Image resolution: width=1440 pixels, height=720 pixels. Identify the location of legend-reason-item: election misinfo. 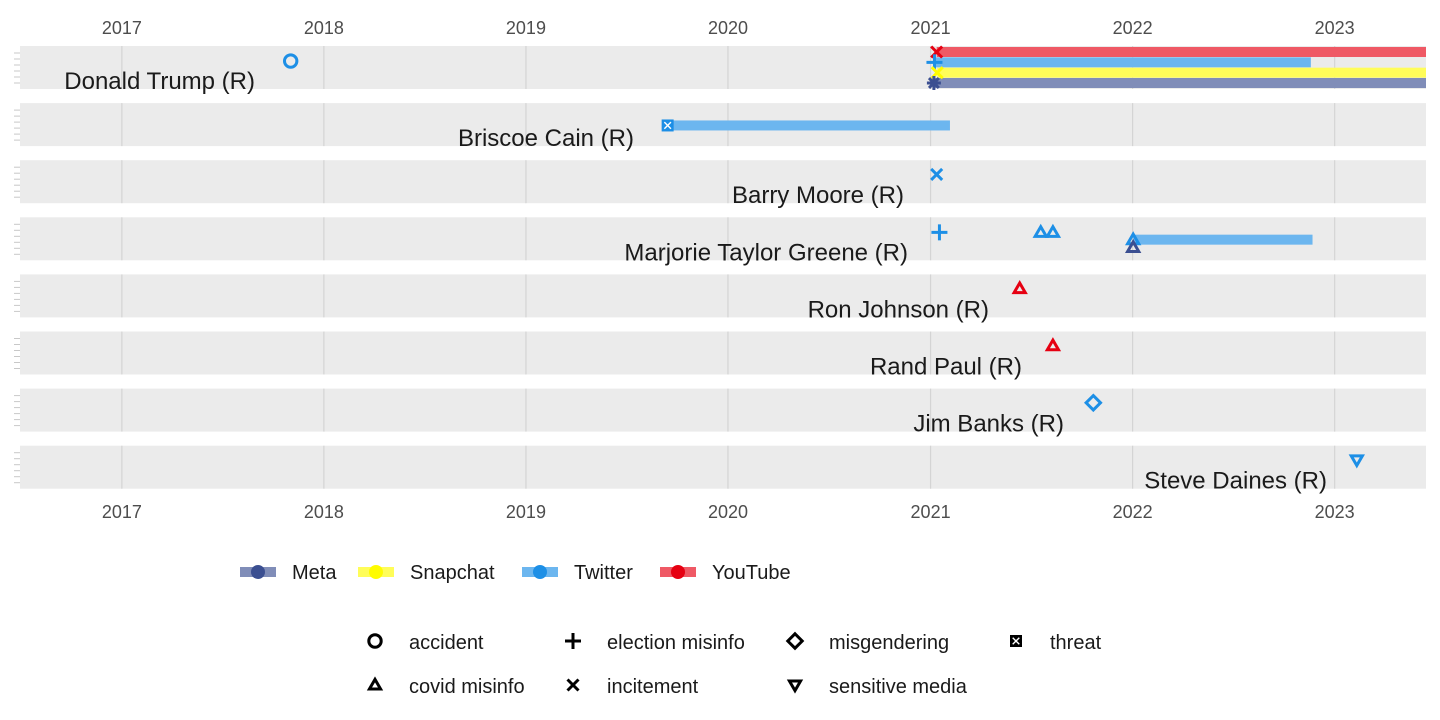
(655, 643).